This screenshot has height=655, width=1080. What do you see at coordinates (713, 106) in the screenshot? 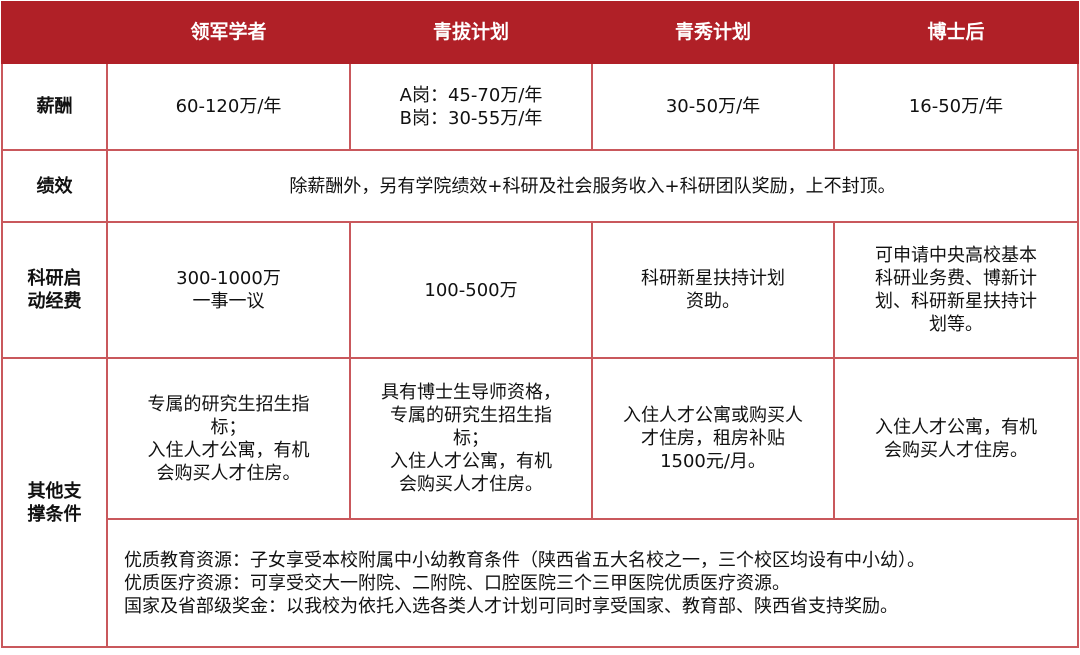
I see `cell: 30-50万/年` at bounding box center [713, 106].